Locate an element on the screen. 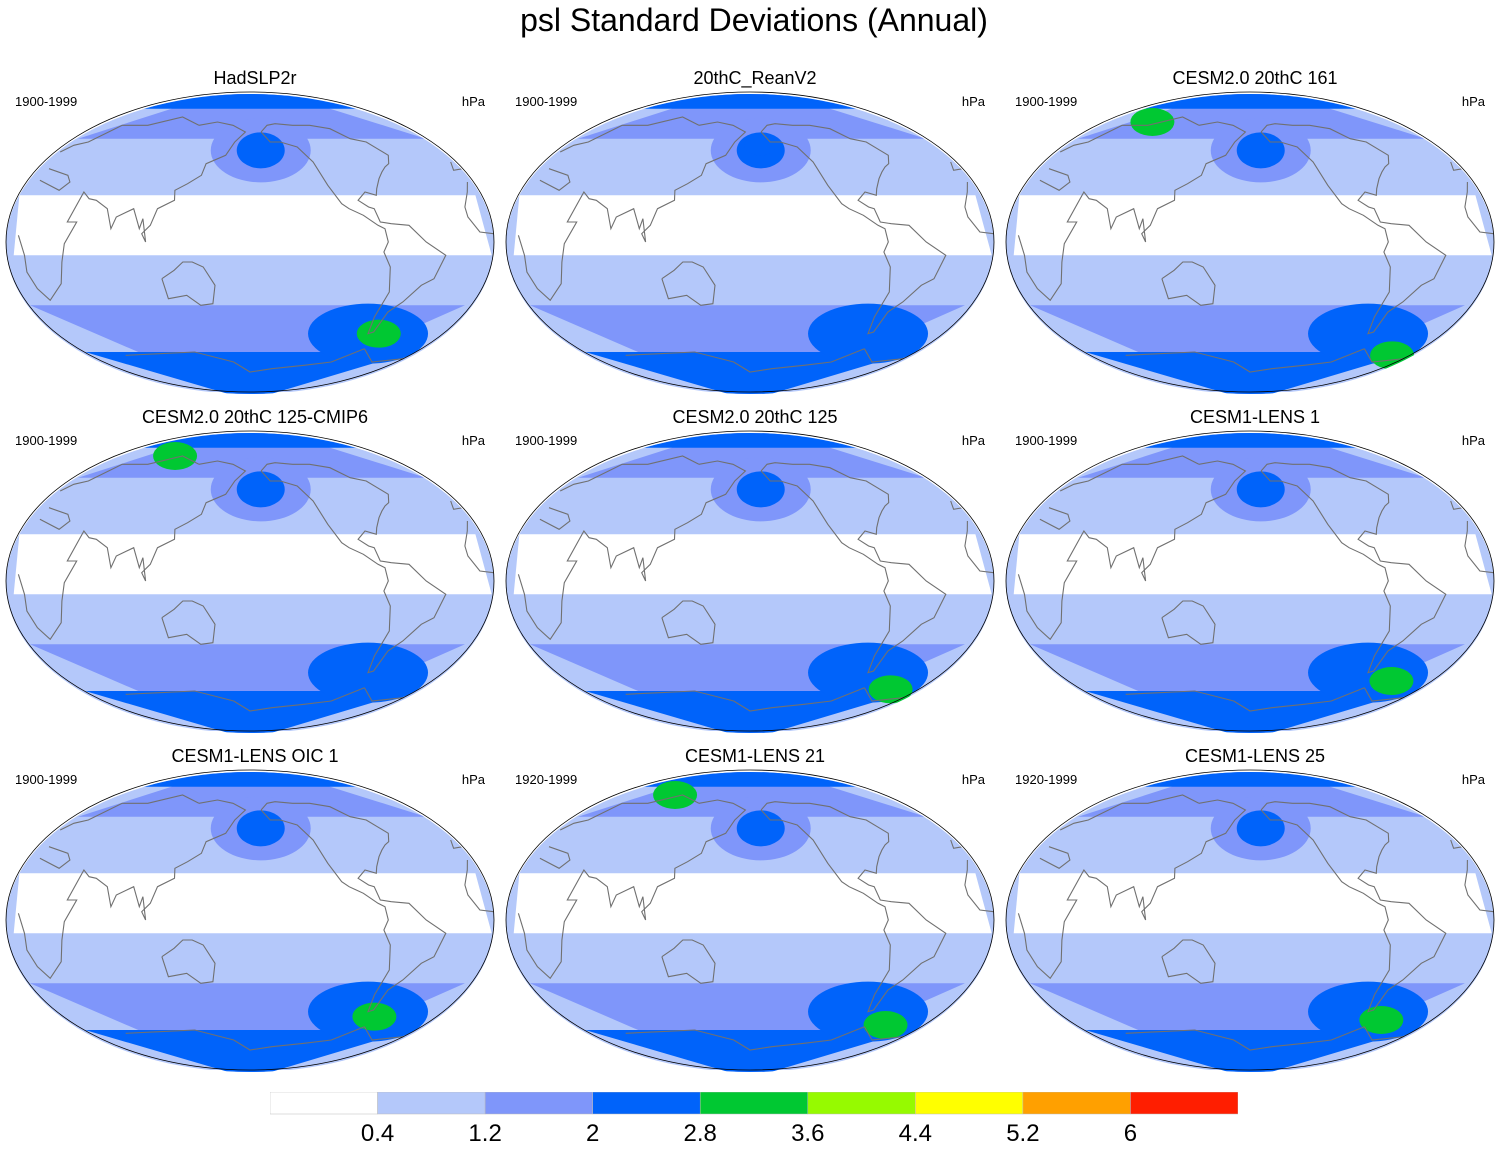 This screenshot has height=1149, width=1508. panel-period: 1920-1999 is located at coordinates (1046, 779).